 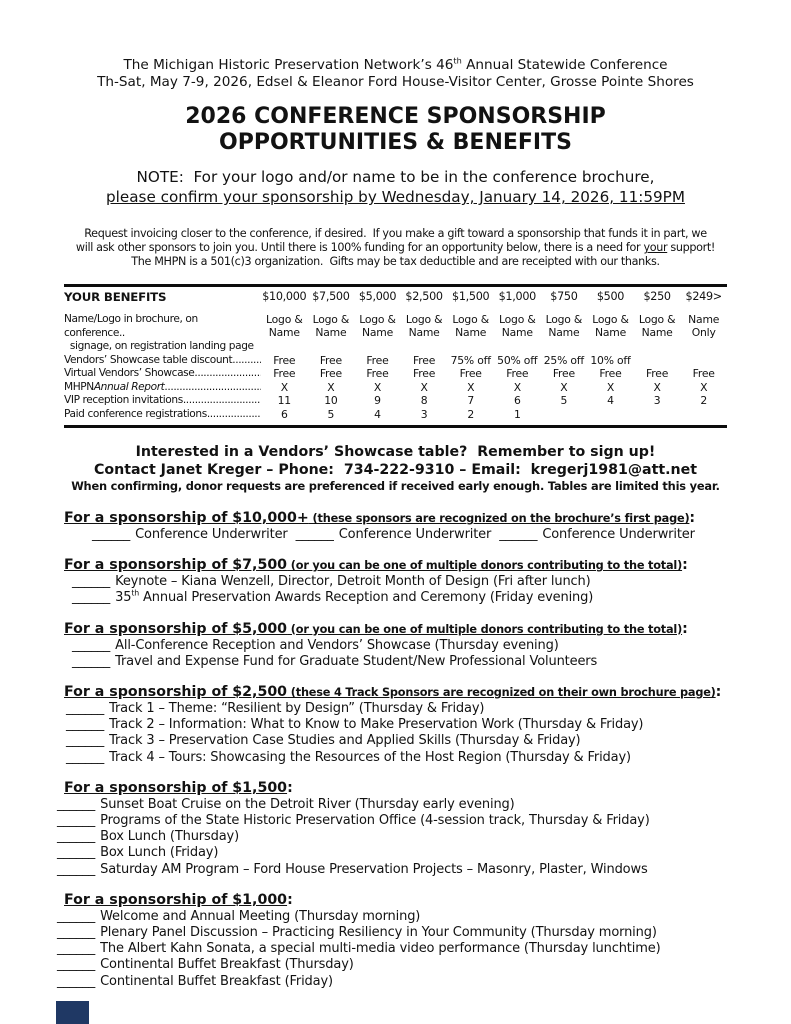 I want to click on benefit-cell: 10, so click(x=331, y=400).